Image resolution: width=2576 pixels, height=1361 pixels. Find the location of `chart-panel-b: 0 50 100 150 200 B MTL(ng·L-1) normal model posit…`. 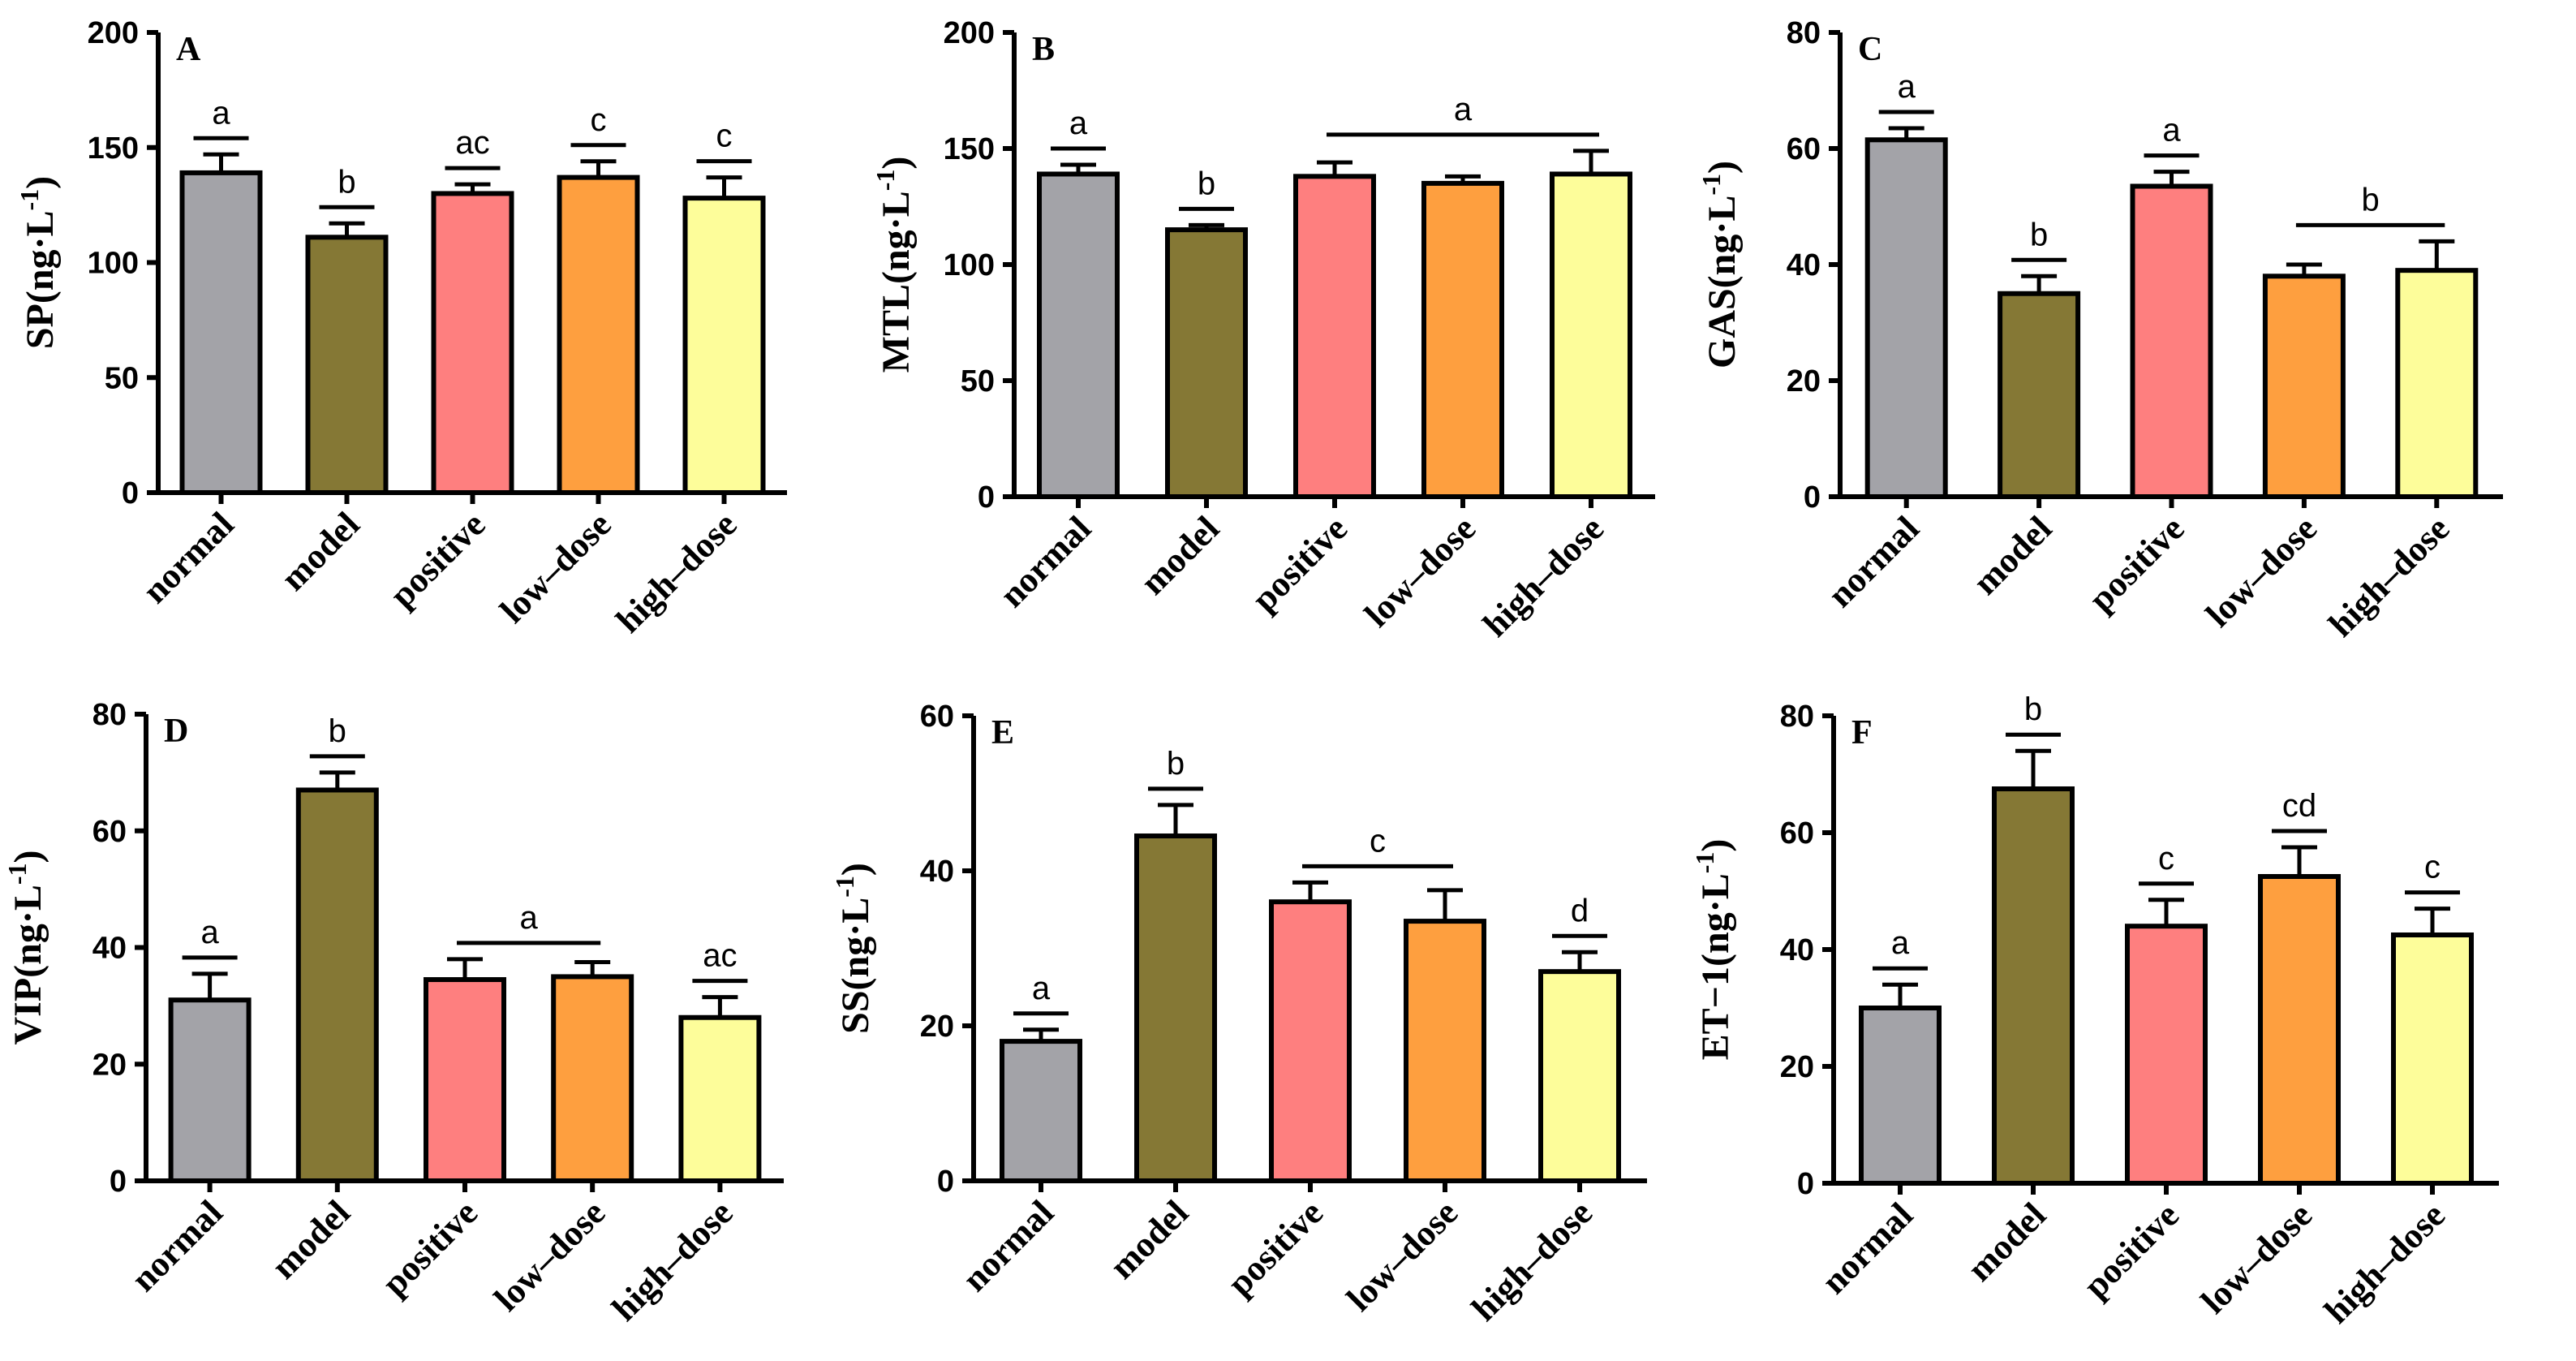

chart-panel-b: 0 50 100 150 200 B MTL(ng·L-1) normal model posit… is located at coordinates (1263, 330).